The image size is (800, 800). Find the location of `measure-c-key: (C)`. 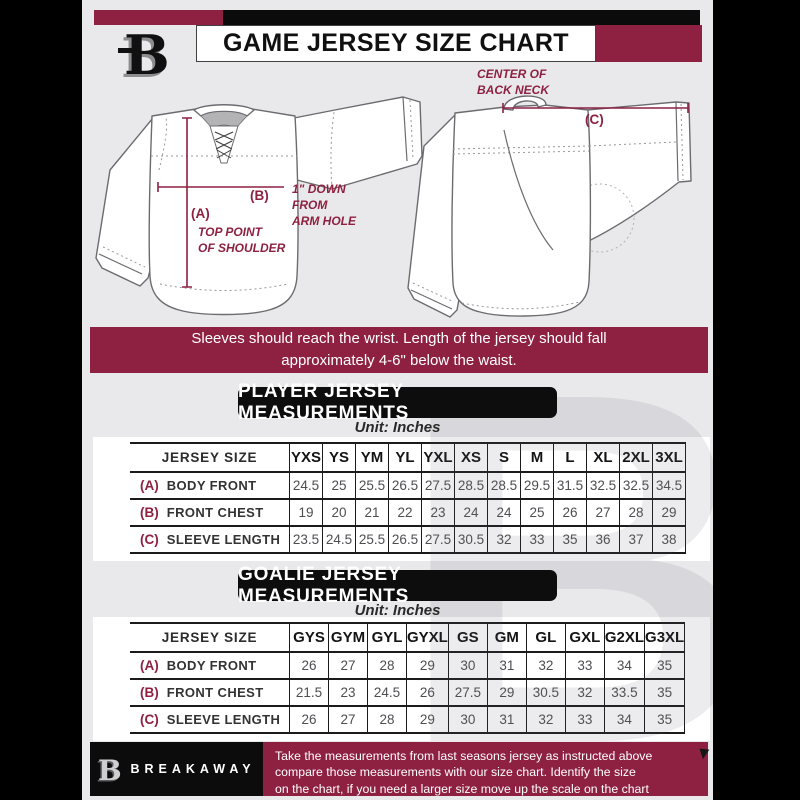

measure-c-key: (C) is located at coordinates (594, 119).